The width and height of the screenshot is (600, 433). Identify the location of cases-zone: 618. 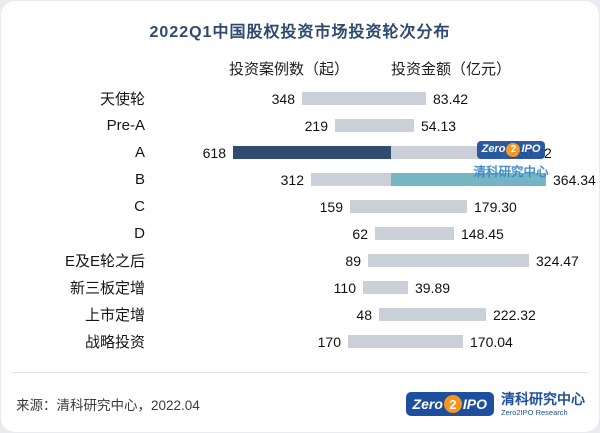
(272, 153).